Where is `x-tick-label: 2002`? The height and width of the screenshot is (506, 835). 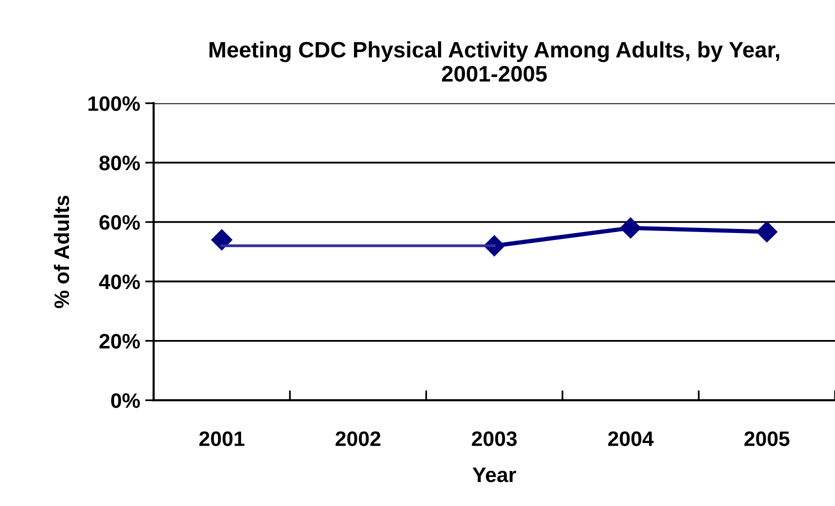
x-tick-label: 2002 is located at coordinates (358, 438).